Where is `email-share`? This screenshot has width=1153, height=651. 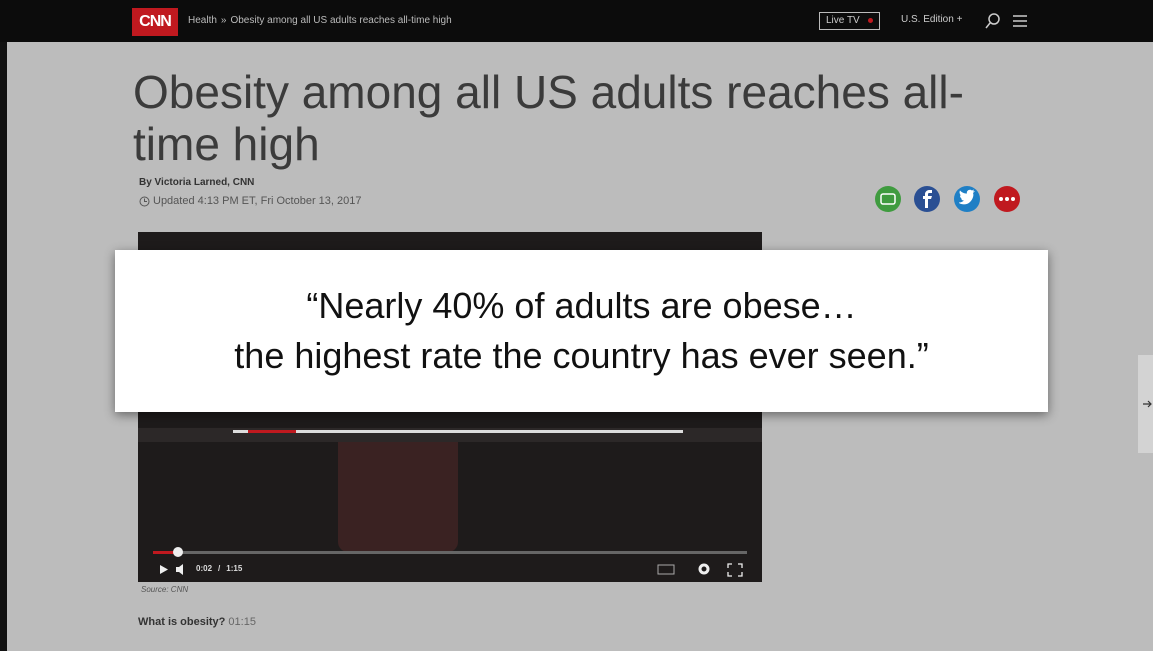 email-share is located at coordinates (888, 199).